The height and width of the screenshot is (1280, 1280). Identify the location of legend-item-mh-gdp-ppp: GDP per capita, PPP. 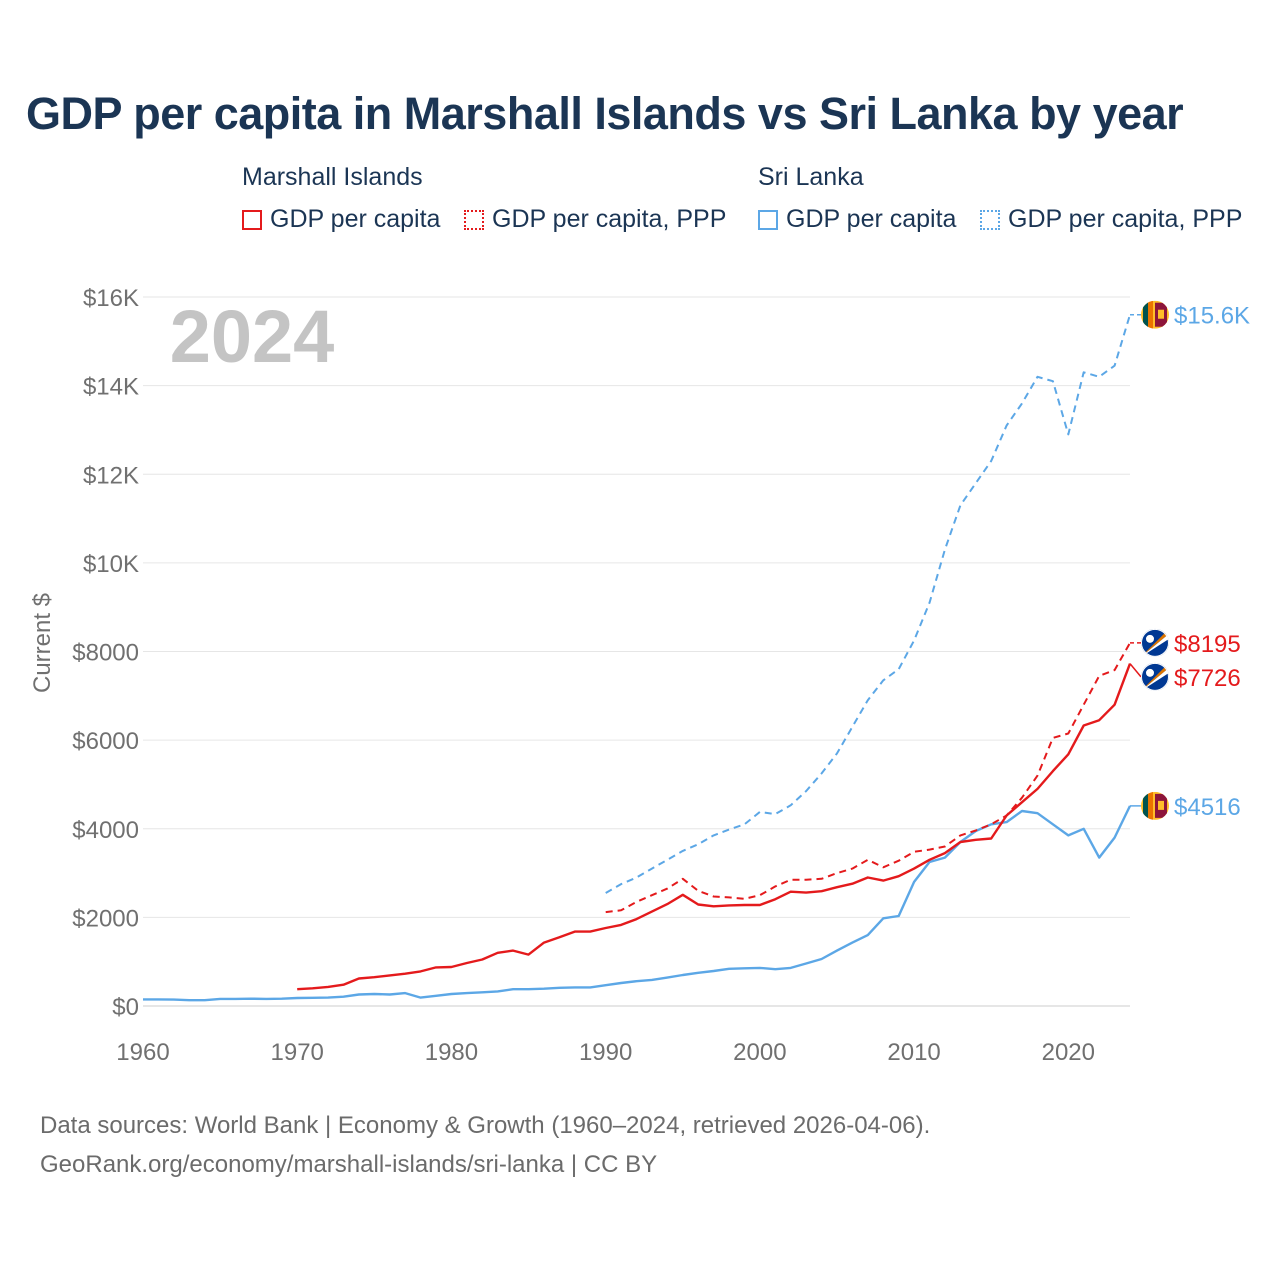
(595, 219).